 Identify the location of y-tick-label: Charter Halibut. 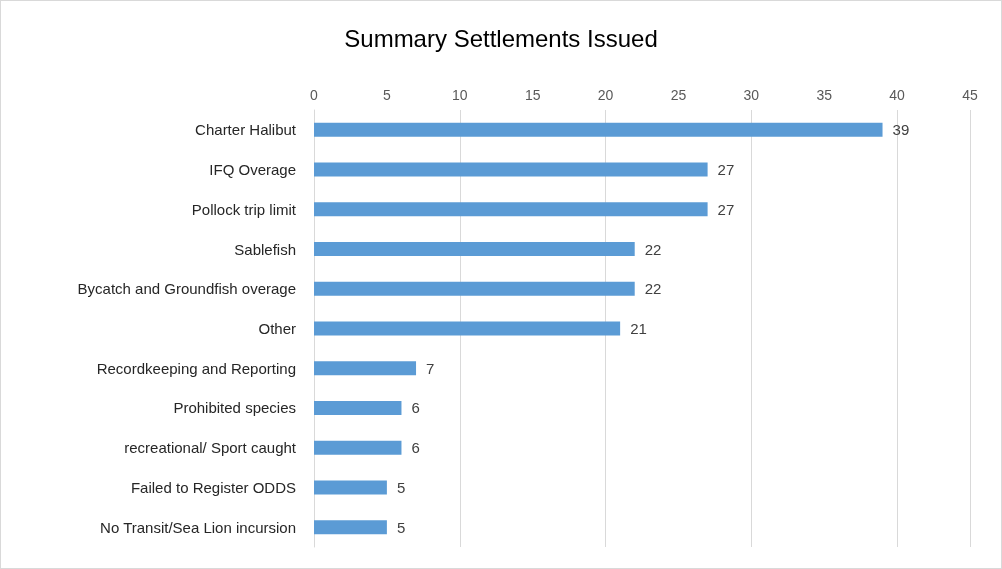
(246, 130).